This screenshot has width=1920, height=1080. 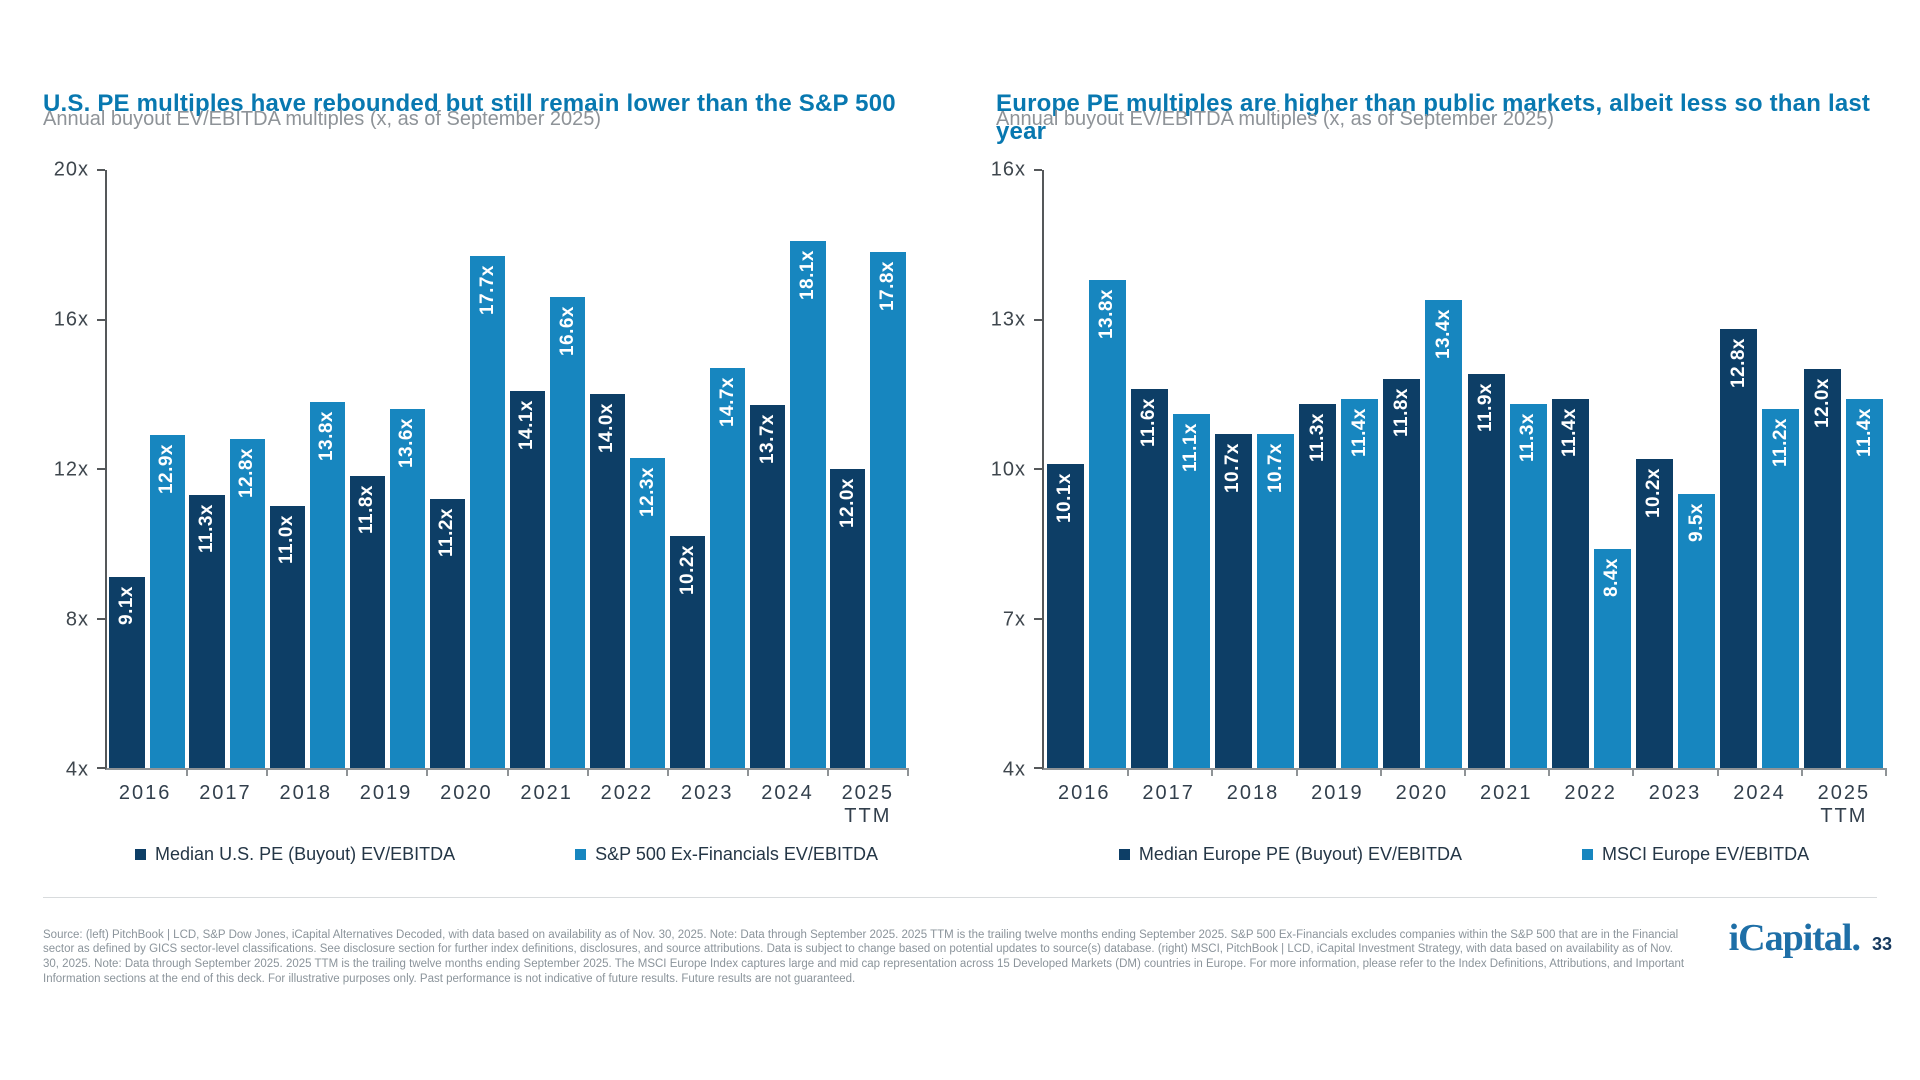 What do you see at coordinates (126, 606) in the screenshot?
I see `bar-value-label: 9.1x` at bounding box center [126, 606].